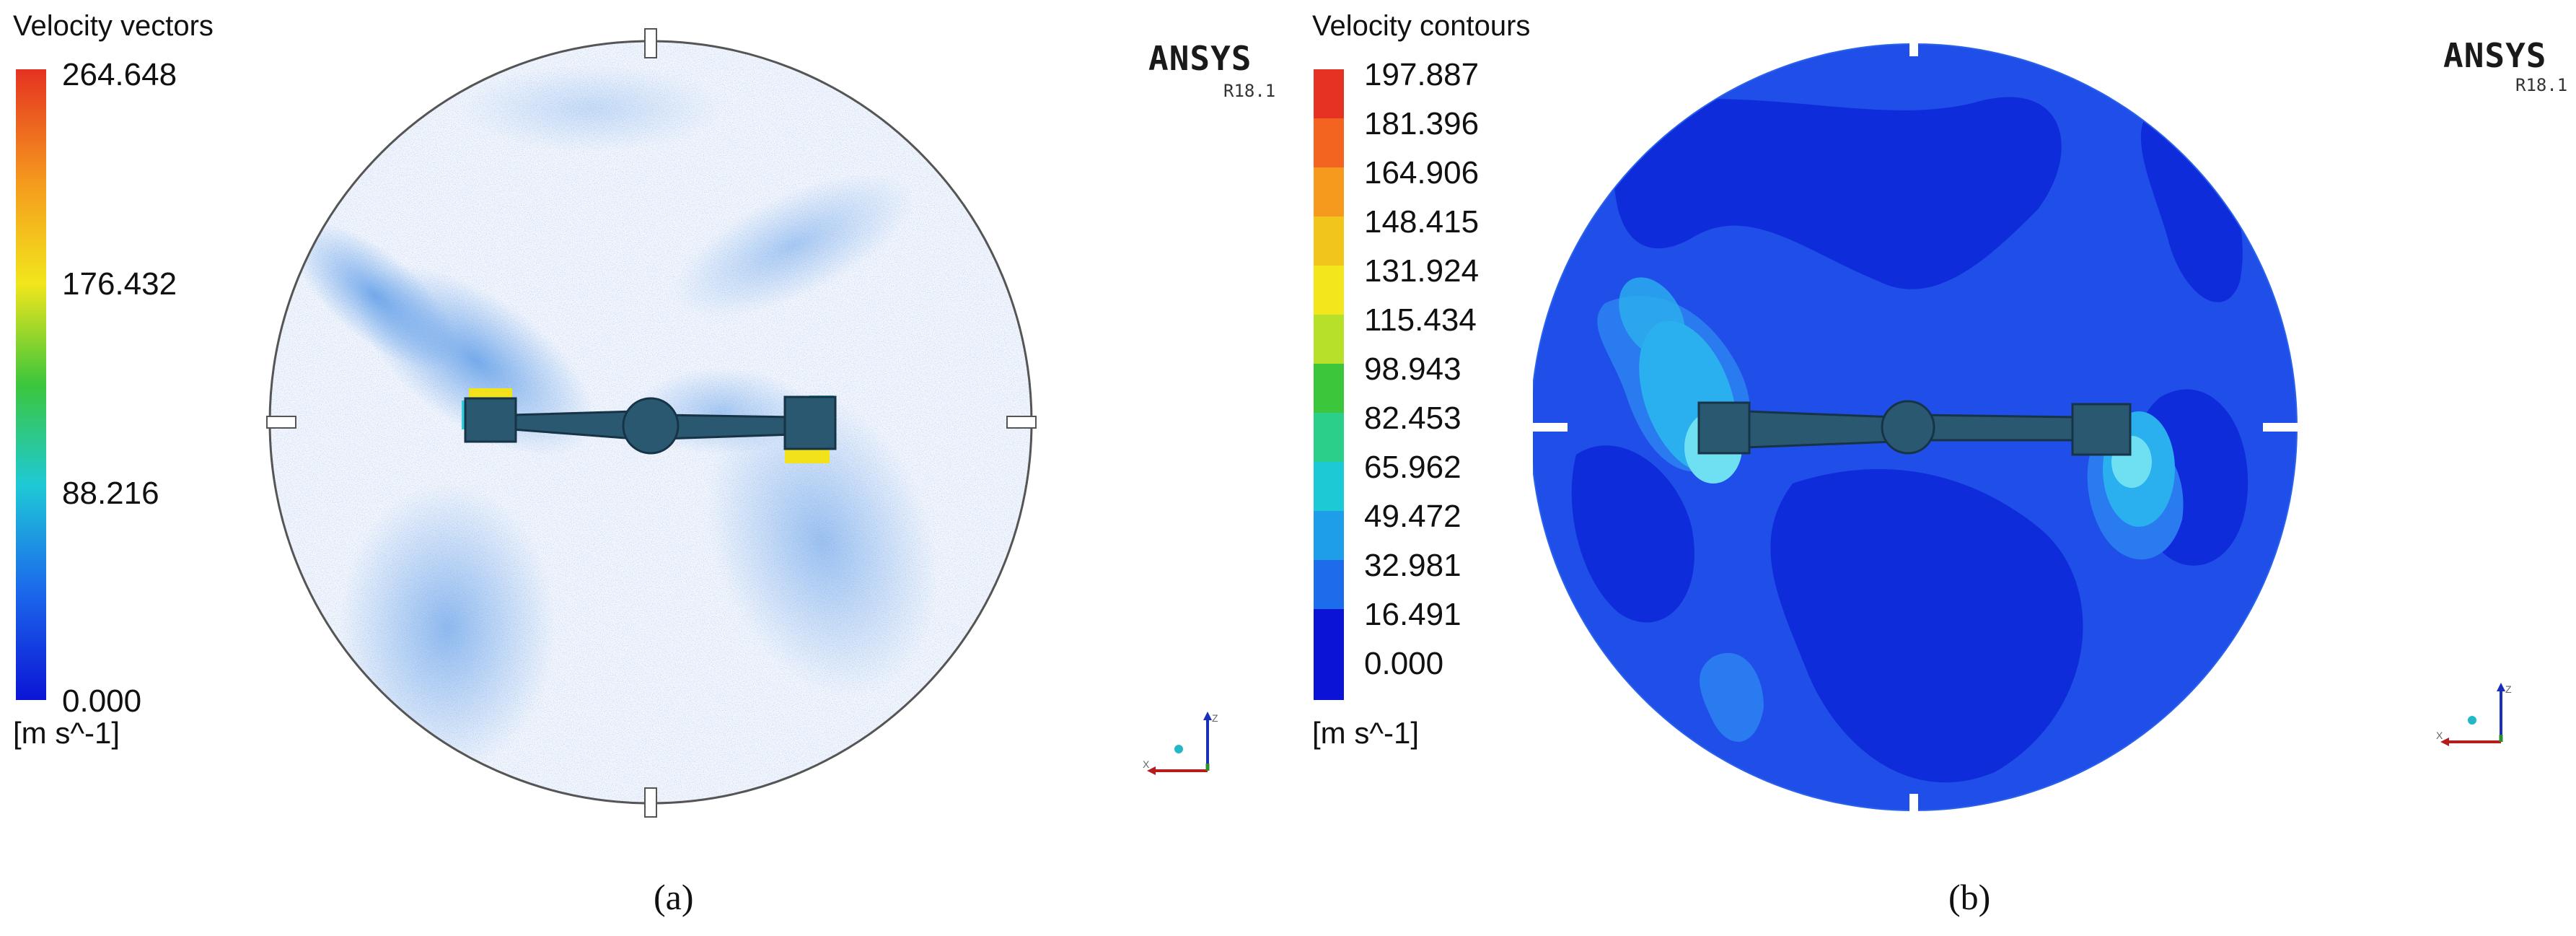 Image resolution: width=2576 pixels, height=936 pixels. I want to click on panel-b-colorbar, so click(1329, 384).